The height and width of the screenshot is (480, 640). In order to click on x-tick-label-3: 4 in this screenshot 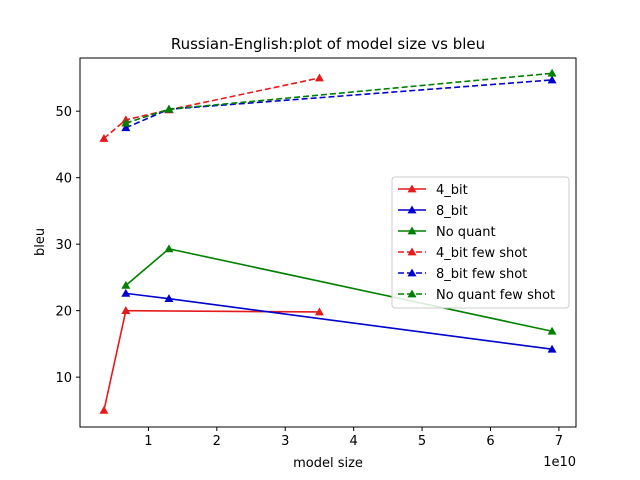, I will do `click(354, 441)`.